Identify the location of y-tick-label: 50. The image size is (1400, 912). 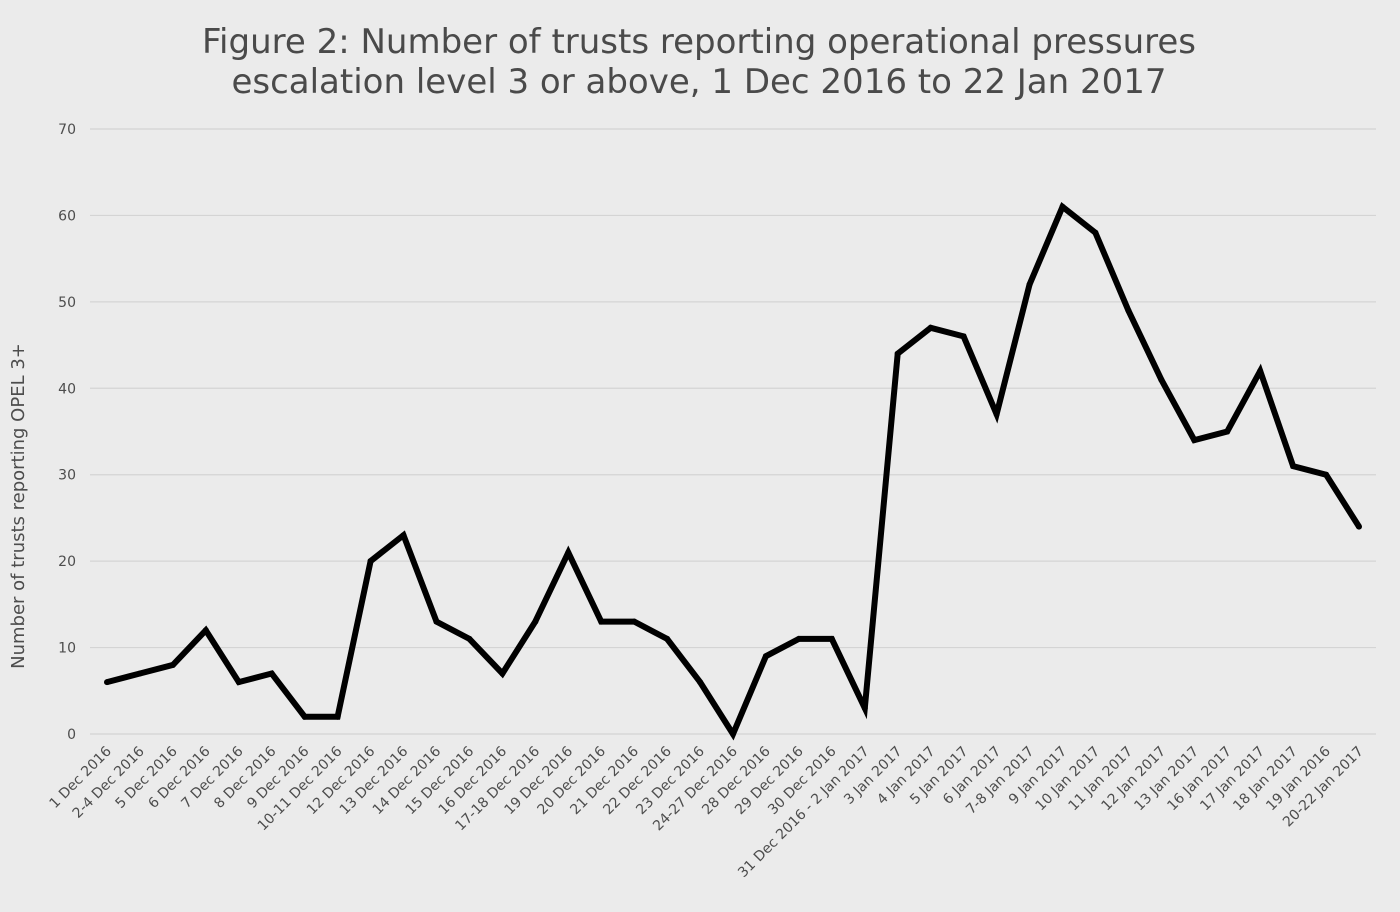
(67, 303).